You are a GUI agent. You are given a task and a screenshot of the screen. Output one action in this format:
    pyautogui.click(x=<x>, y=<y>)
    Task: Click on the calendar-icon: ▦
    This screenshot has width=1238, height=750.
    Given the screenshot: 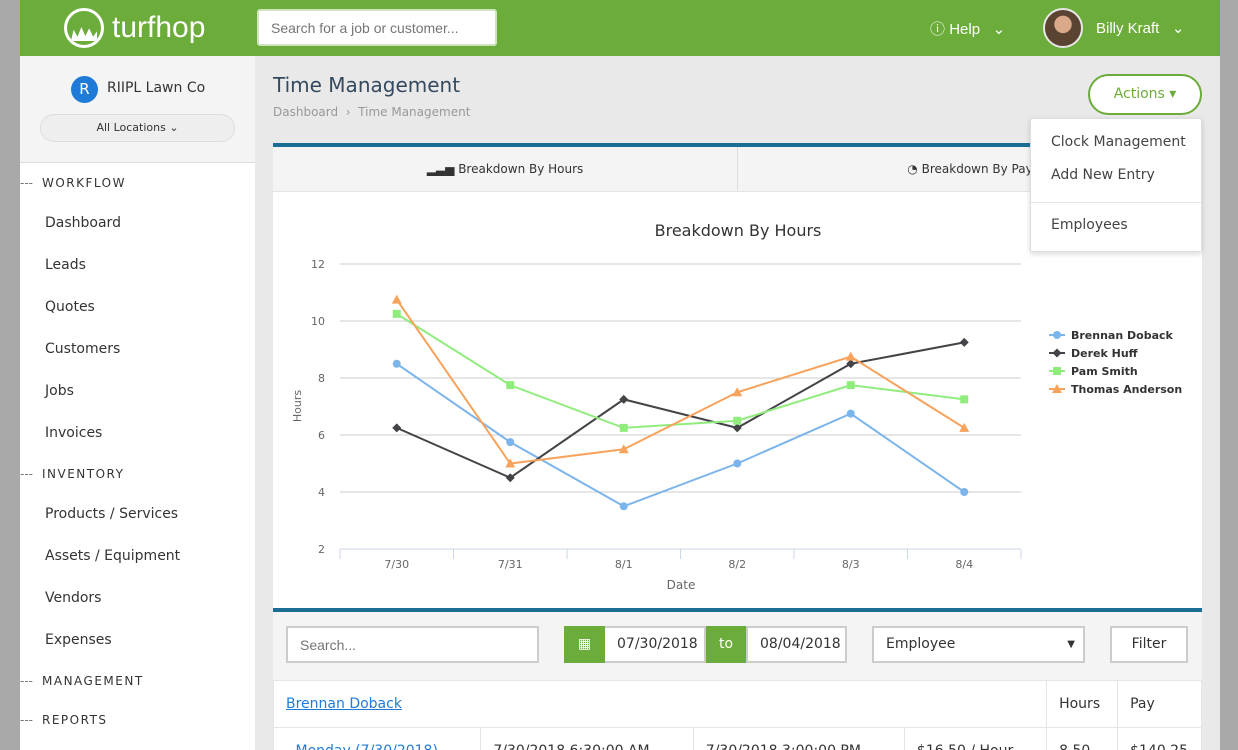 What is the action you would take?
    pyautogui.click(x=584, y=644)
    